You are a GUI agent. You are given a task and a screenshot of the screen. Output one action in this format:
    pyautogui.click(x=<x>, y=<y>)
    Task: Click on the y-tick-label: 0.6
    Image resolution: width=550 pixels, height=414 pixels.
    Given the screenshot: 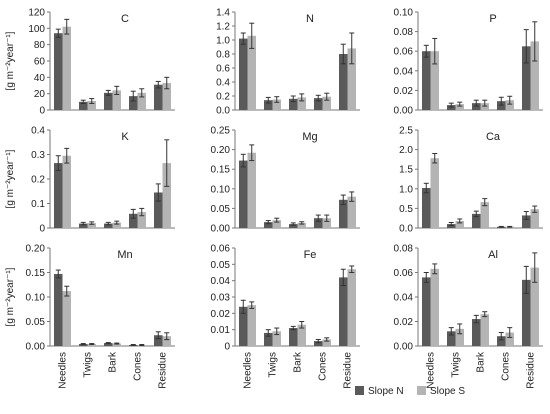 What is the action you would take?
    pyautogui.click(x=223, y=69)
    